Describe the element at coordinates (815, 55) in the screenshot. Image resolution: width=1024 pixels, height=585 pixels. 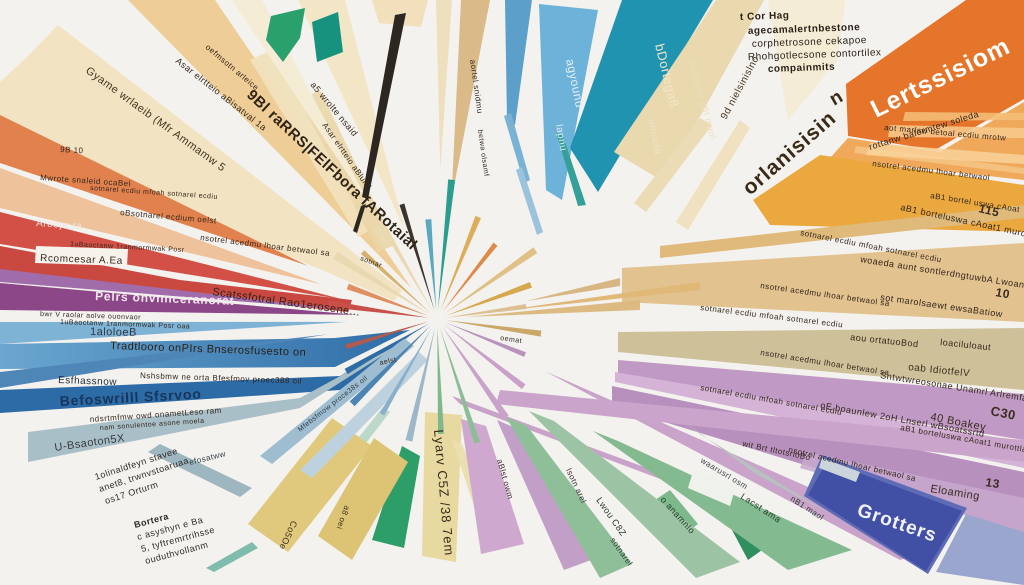
I see `svg-text: Rhohgotlecsone contortilex` at that location.